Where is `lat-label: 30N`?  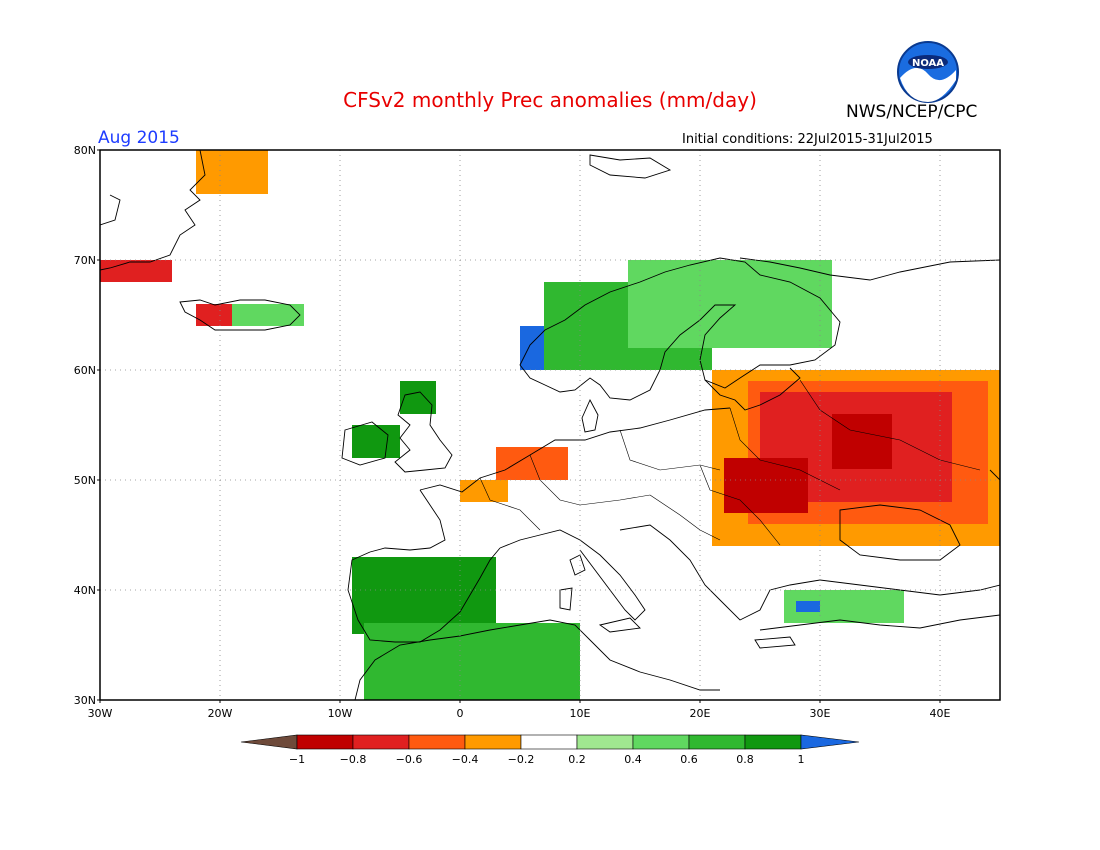
lat-label: 30N is located at coordinates (85, 700).